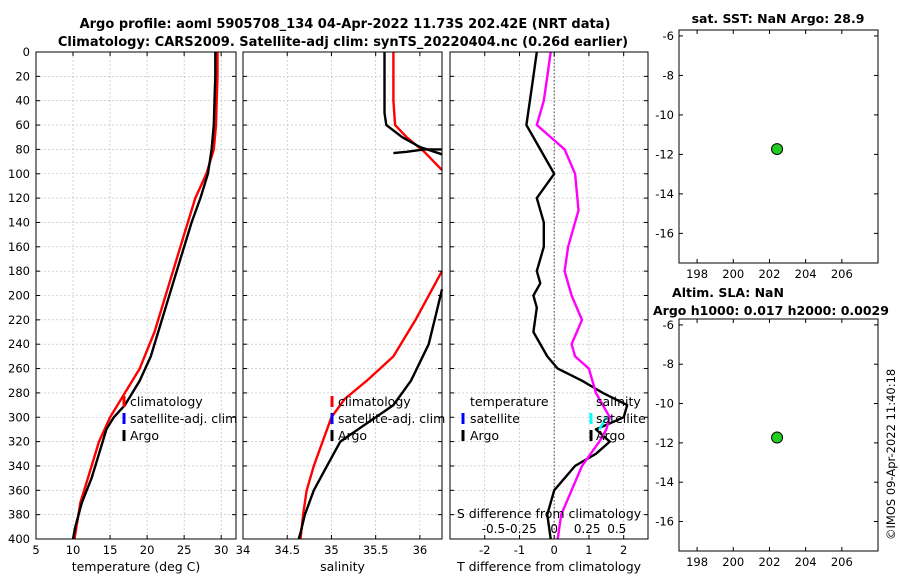 The image size is (900, 580). What do you see at coordinates (420, 550) in the screenshot?
I see `sal-xtick-label: 36` at bounding box center [420, 550].